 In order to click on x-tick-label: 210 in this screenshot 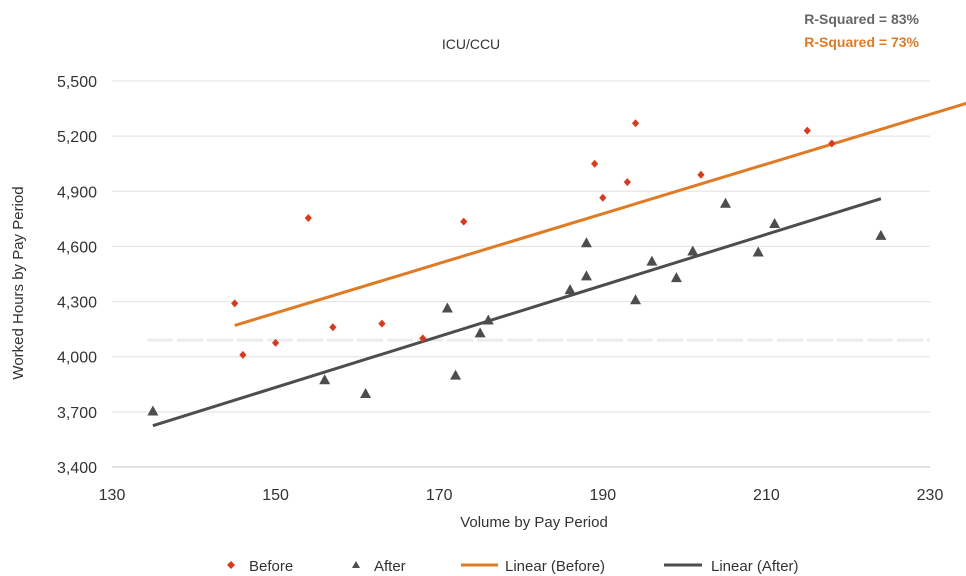, I will do `click(766, 495)`.